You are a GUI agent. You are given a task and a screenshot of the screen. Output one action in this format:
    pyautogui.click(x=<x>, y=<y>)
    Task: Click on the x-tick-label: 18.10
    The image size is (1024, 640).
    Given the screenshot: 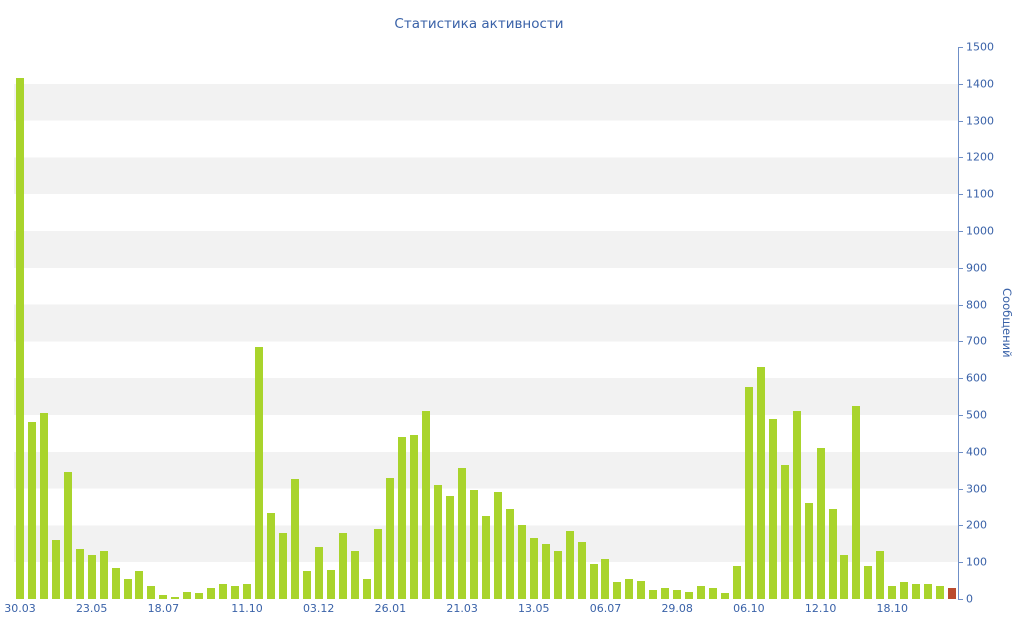 What is the action you would take?
    pyautogui.click(x=892, y=608)
    